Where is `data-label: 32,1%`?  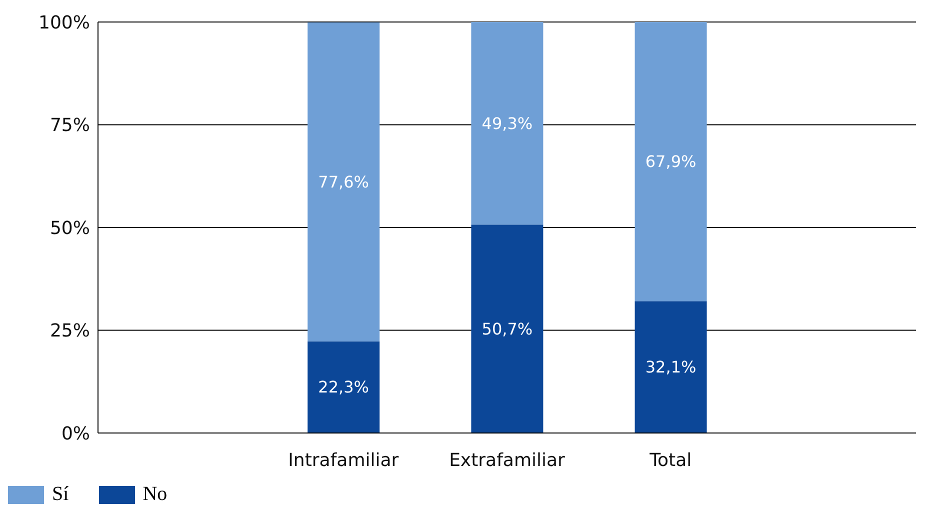 data-label: 32,1% is located at coordinates (670, 367).